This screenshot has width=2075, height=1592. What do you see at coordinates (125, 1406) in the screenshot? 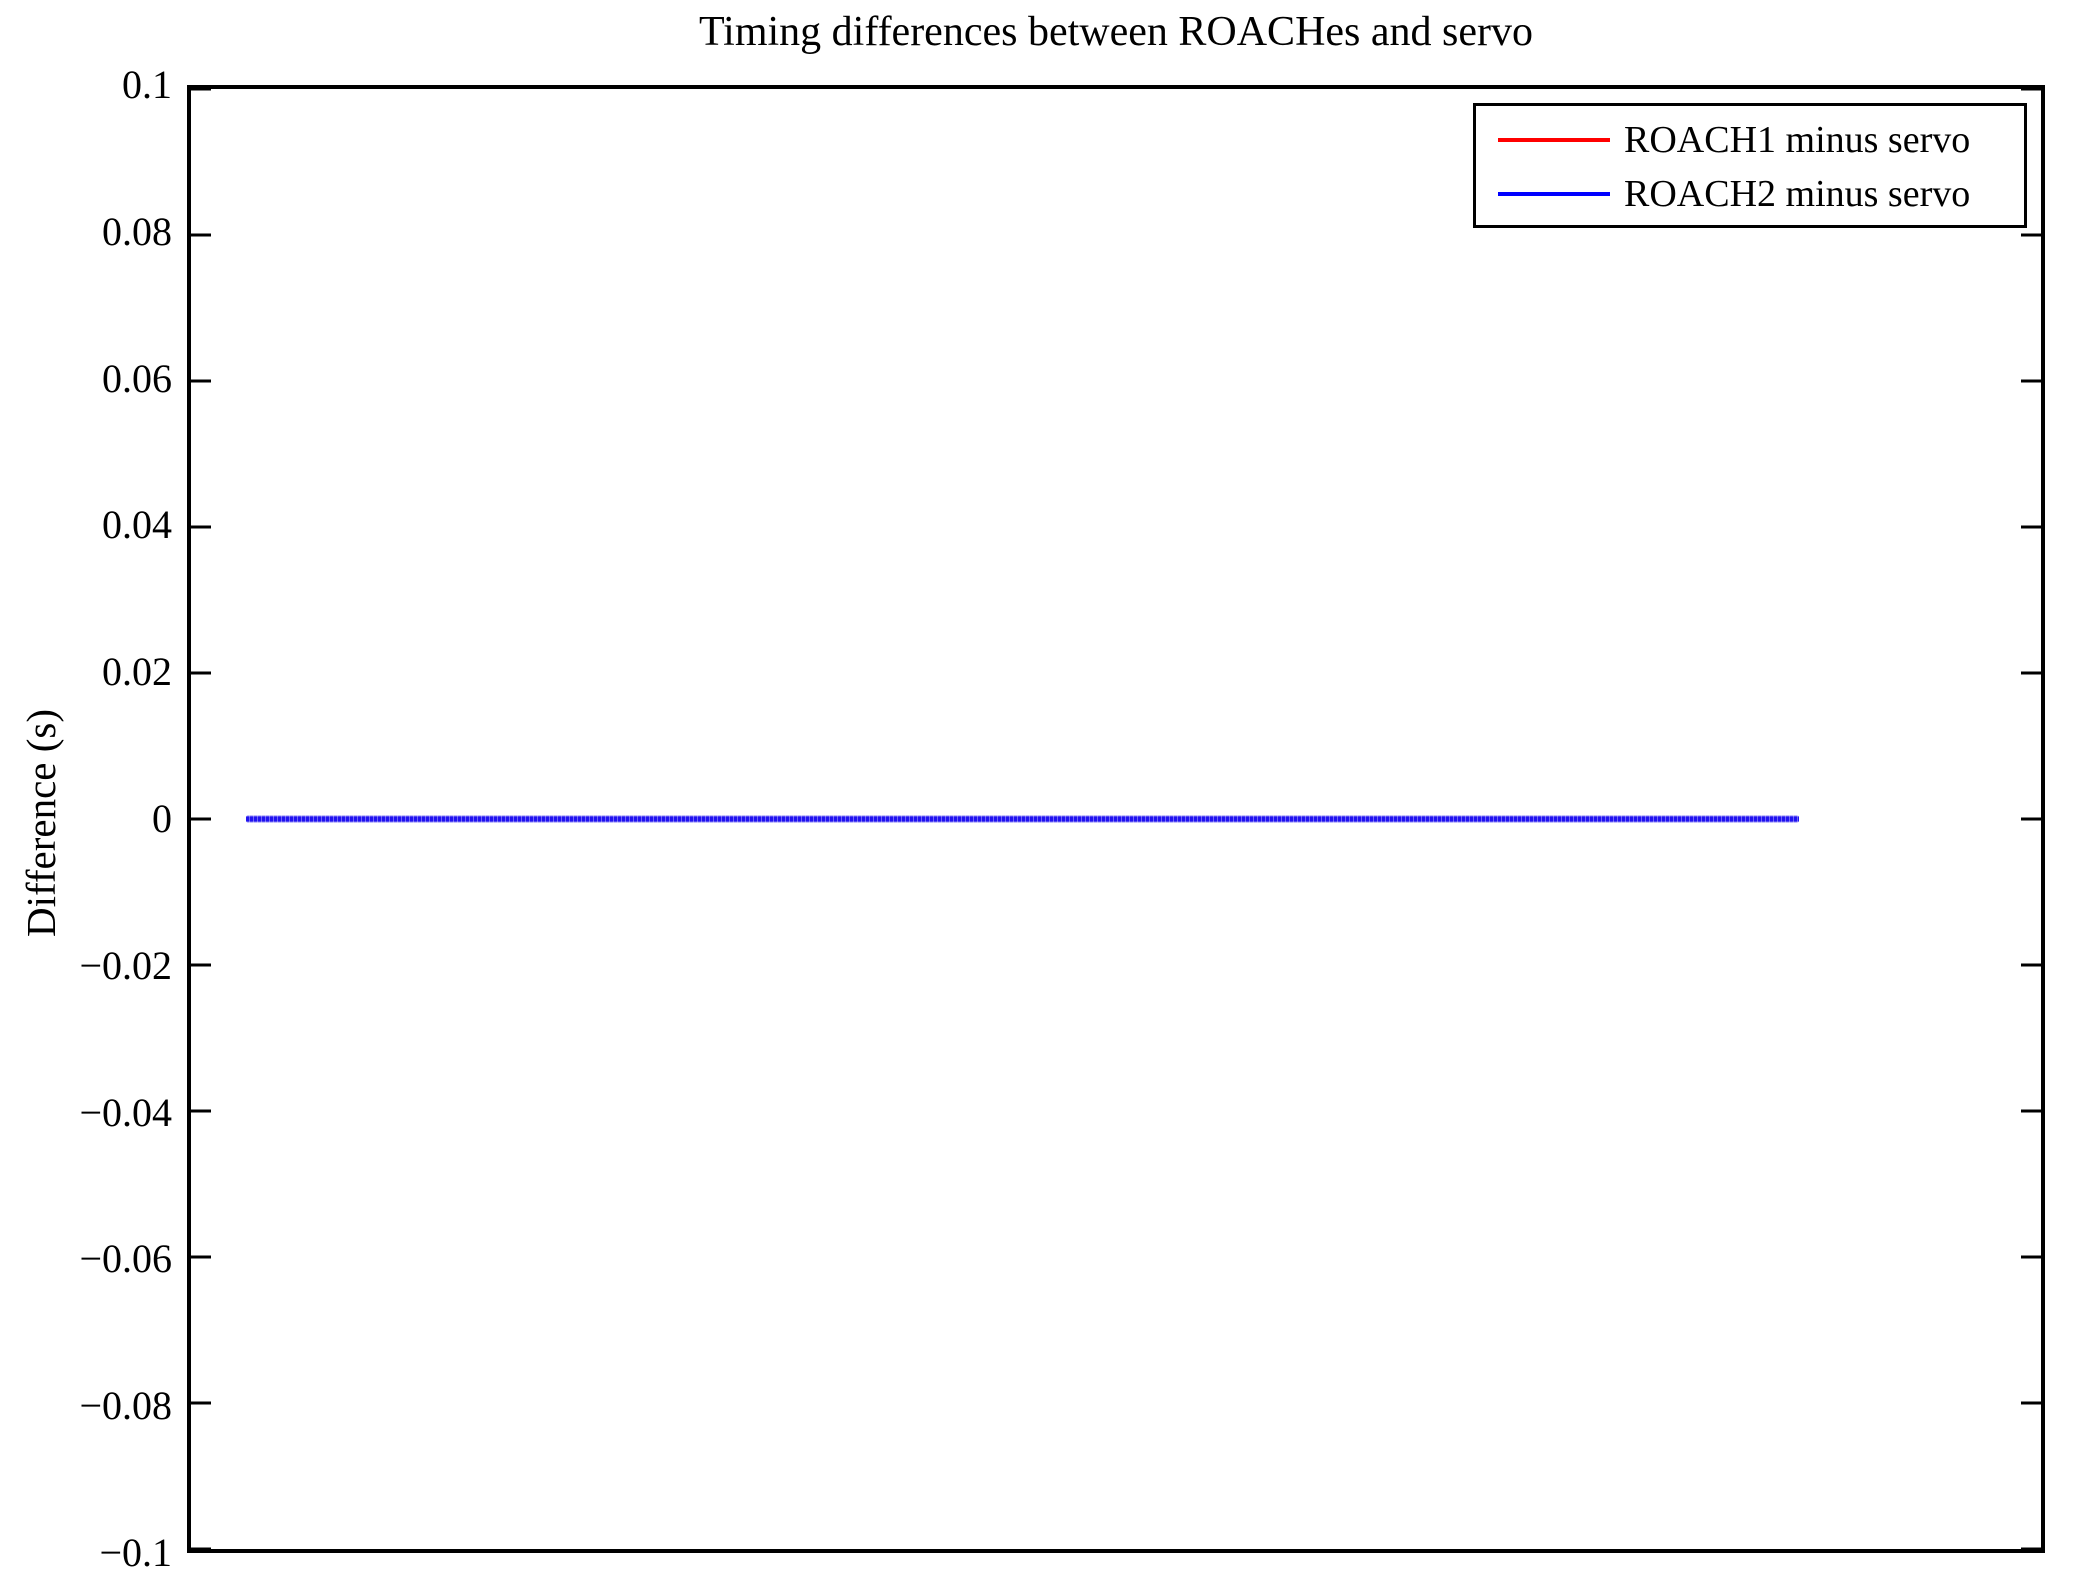
I see `y-tick-label: −0.08` at bounding box center [125, 1406].